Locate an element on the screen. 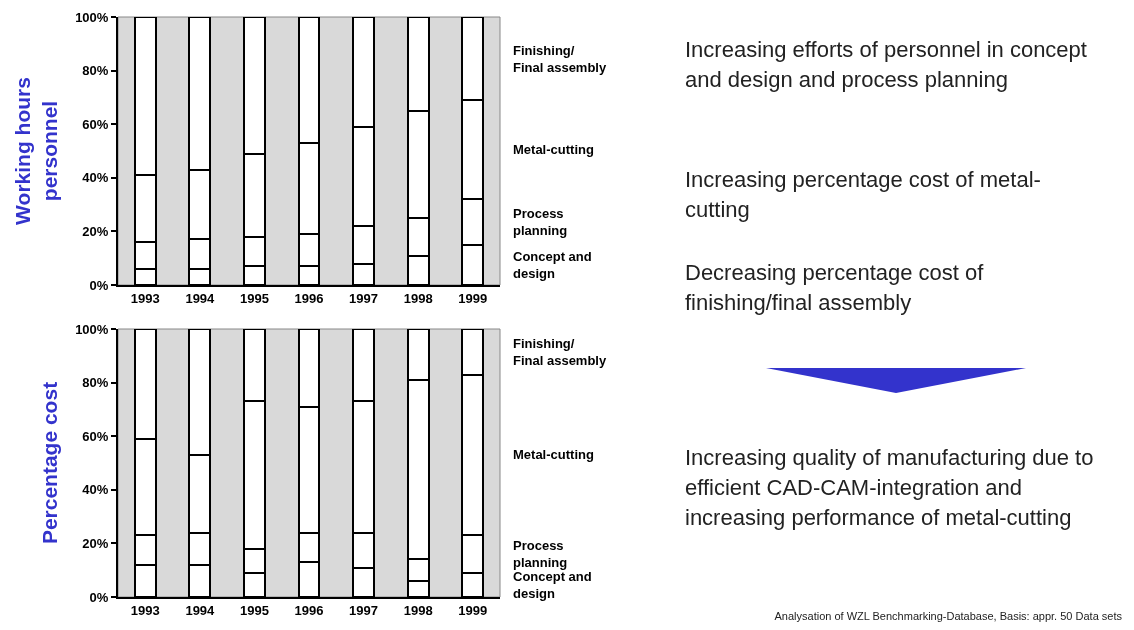  y-axis-title: Working hours personnel is located at coordinates (35, 151).